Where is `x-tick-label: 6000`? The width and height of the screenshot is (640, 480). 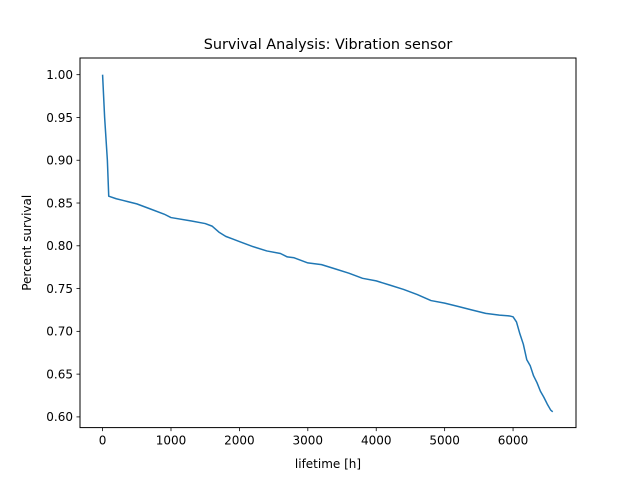
x-tick-label: 6000 is located at coordinates (513, 441).